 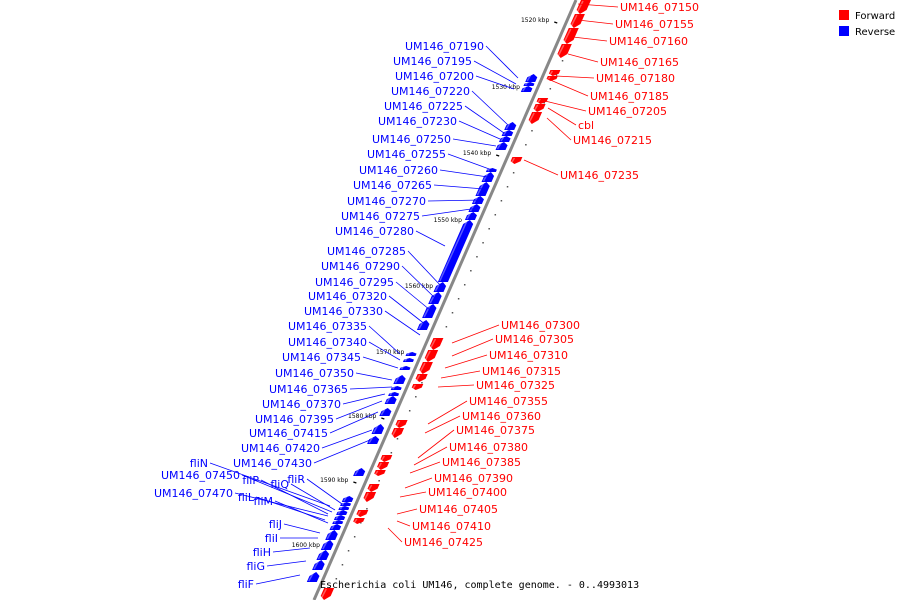 I want to click on reverse-gene-label: UM146_07430, so click(x=272, y=463).